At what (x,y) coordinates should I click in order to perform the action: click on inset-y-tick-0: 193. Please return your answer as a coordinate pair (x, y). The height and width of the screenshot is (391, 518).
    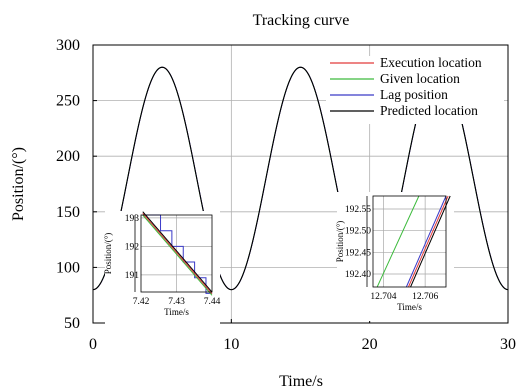
    Looking at the image, I should click on (132, 219).